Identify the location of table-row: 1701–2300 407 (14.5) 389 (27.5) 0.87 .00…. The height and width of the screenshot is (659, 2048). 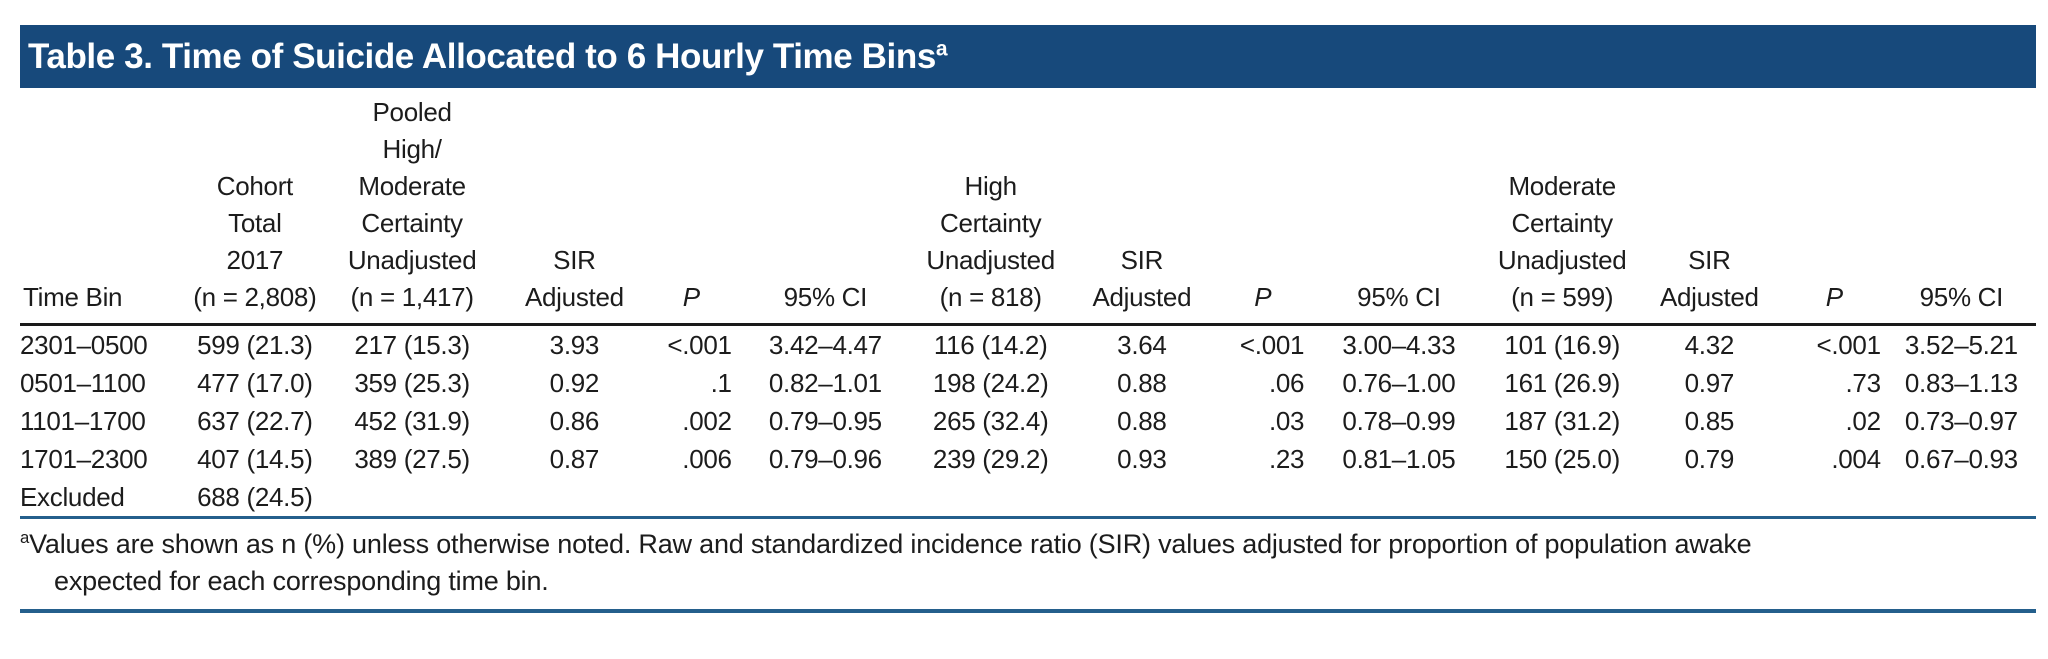
(1028, 459).